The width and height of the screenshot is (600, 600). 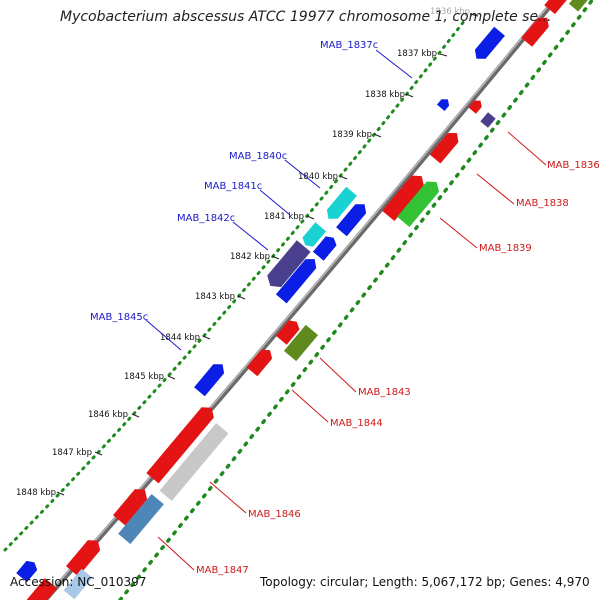 What do you see at coordinates (258, 156) in the screenshot?
I see `label-MAB_1840c: MAB_1840c` at bounding box center [258, 156].